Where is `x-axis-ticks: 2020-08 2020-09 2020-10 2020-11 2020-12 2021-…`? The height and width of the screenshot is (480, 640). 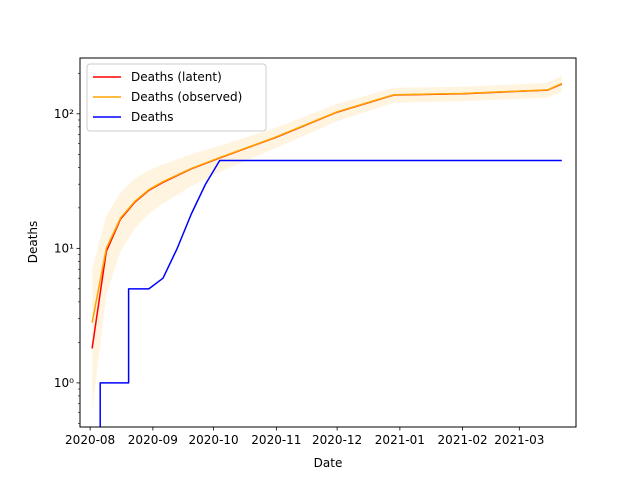 x-axis-ticks: 2020-08 2020-09 2020-10 2020-11 2020-12 2021-… is located at coordinates (304, 437).